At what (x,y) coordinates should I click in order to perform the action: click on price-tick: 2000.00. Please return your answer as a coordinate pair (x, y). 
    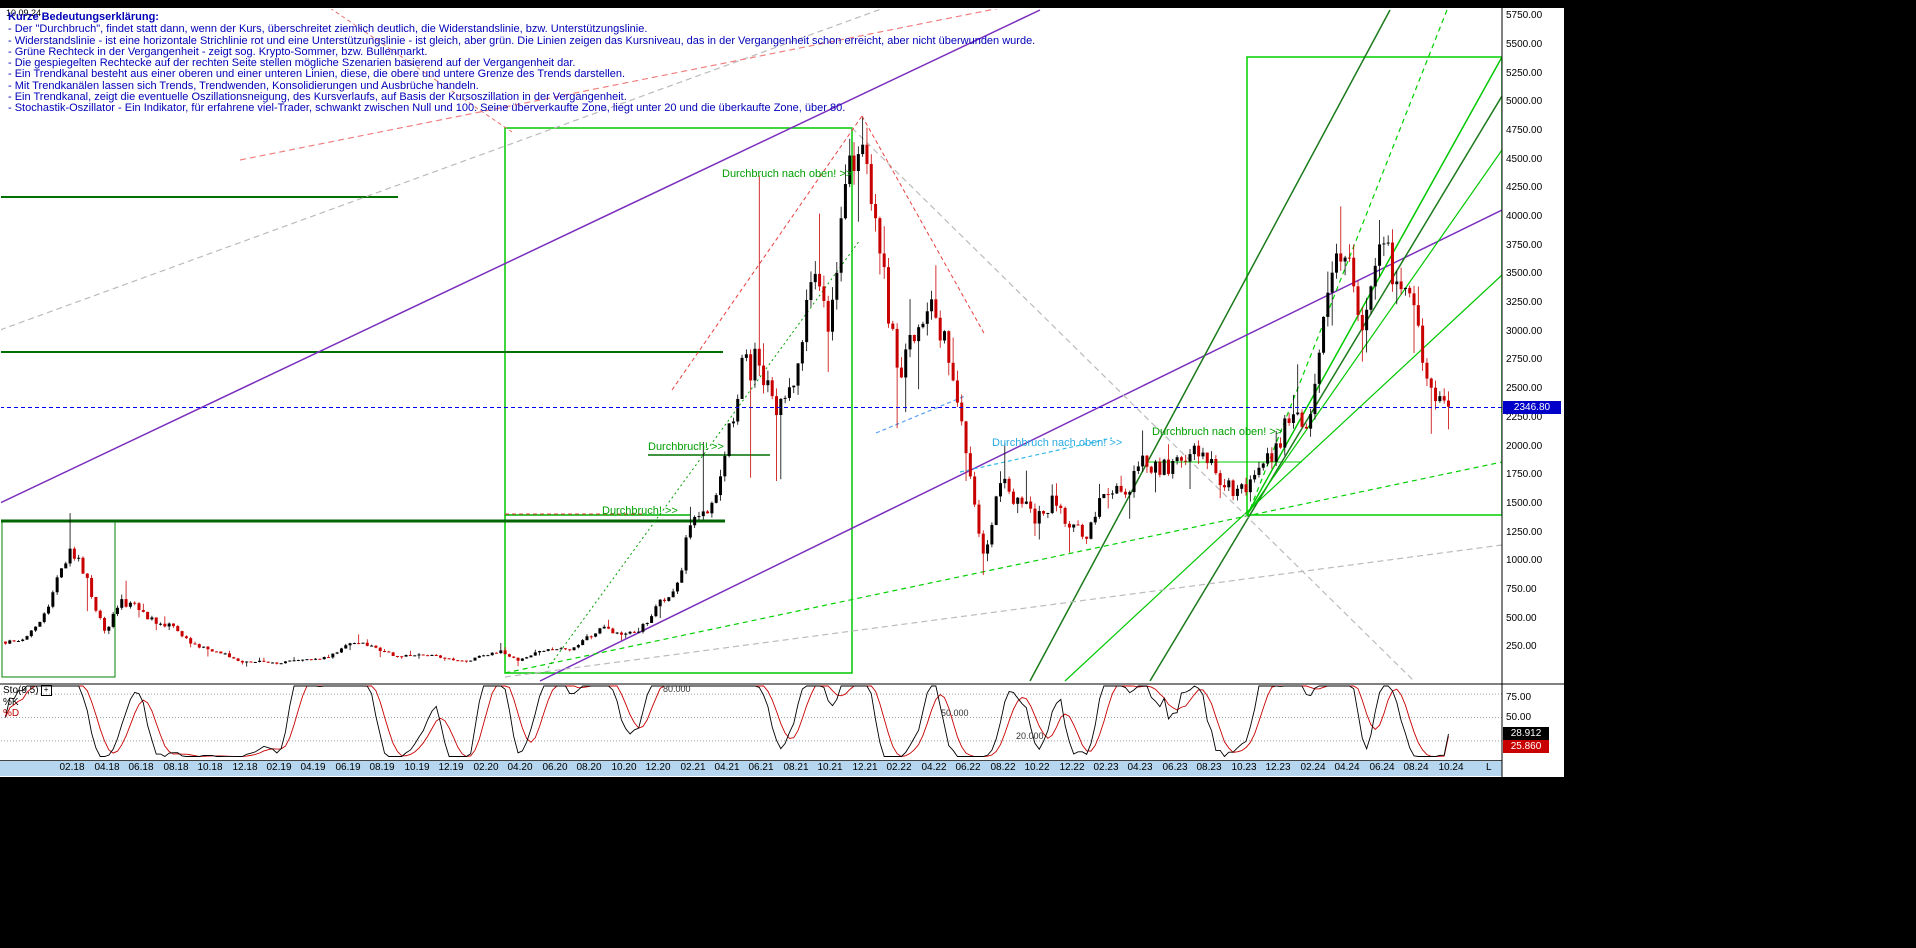
    Looking at the image, I should click on (1524, 446).